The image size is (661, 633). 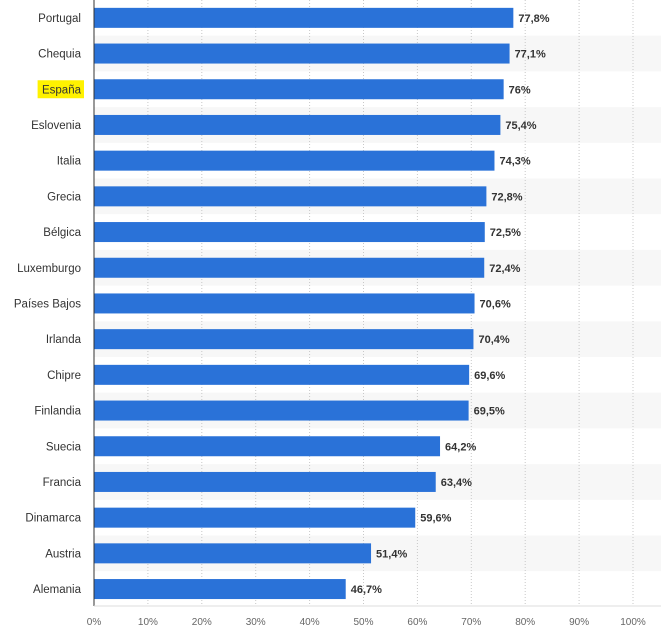 What do you see at coordinates (504, 269) in the screenshot?
I see `value-label-luxemburgo: 72,4%` at bounding box center [504, 269].